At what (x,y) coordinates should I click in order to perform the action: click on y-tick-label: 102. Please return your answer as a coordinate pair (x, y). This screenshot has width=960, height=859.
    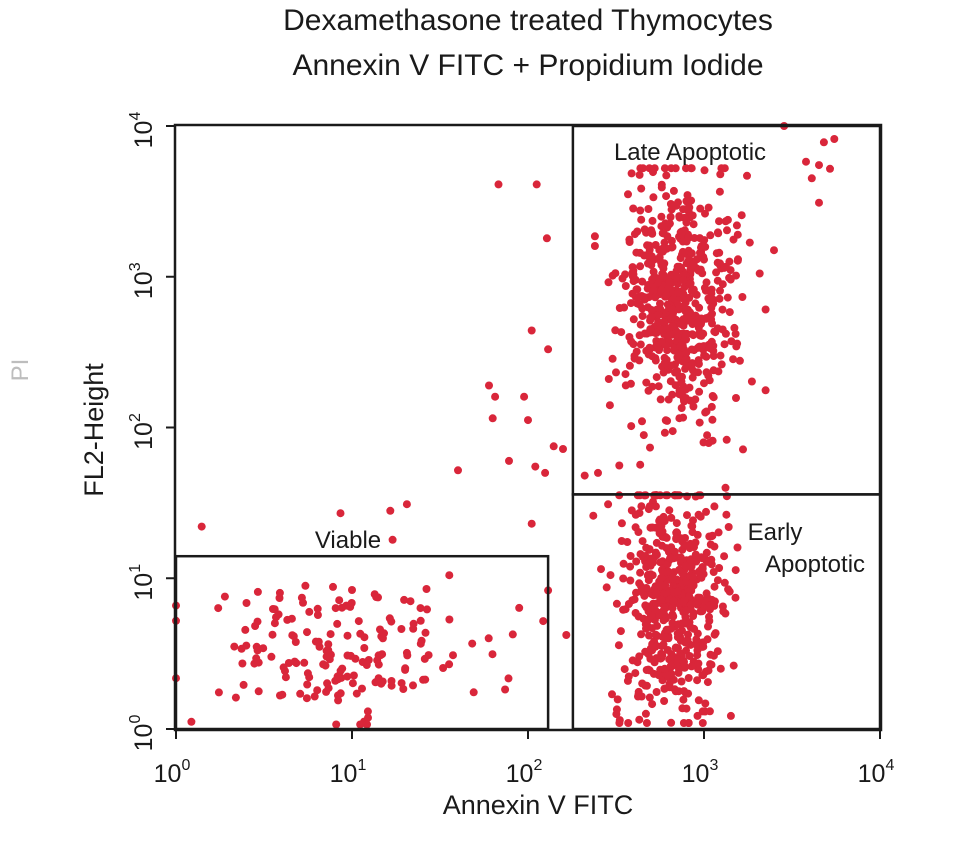
    Looking at the image, I should click on (142, 431).